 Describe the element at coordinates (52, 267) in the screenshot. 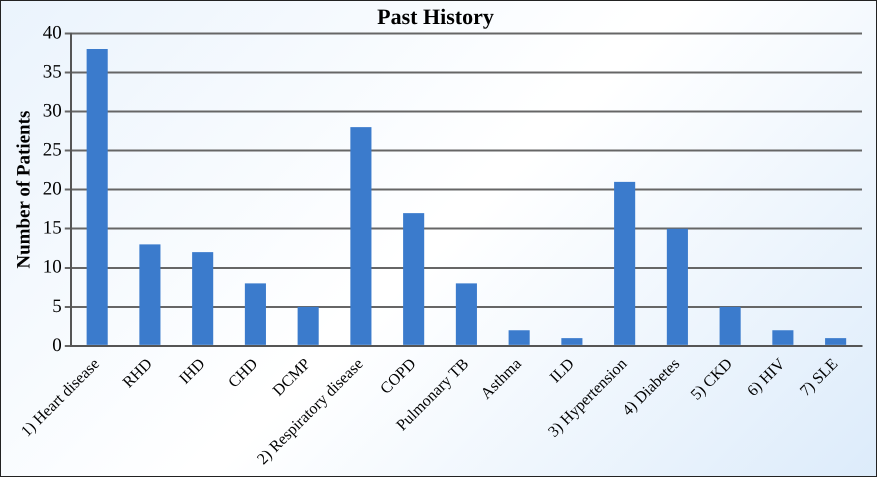

I see `y-tick-label: 10` at that location.